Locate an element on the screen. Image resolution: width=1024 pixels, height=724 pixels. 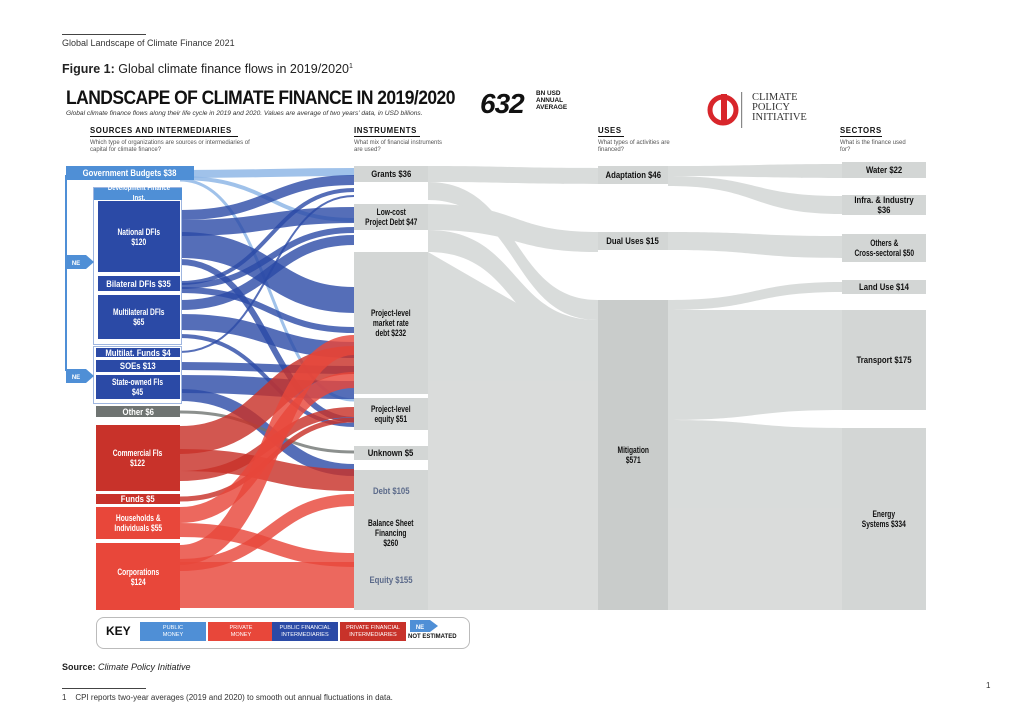
key-item-private-fi: PRIVATE FINANCIAL INTERMEDIARIES is located at coordinates (373, 631).